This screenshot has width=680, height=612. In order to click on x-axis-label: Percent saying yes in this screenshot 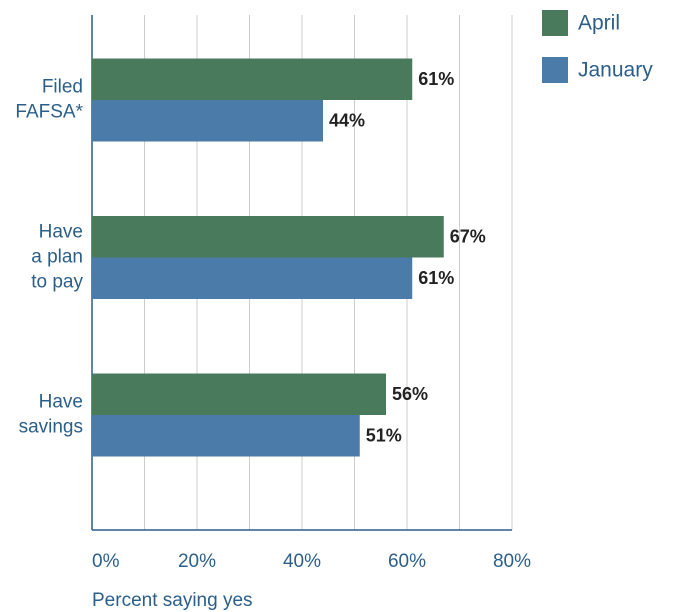, I will do `click(172, 600)`.